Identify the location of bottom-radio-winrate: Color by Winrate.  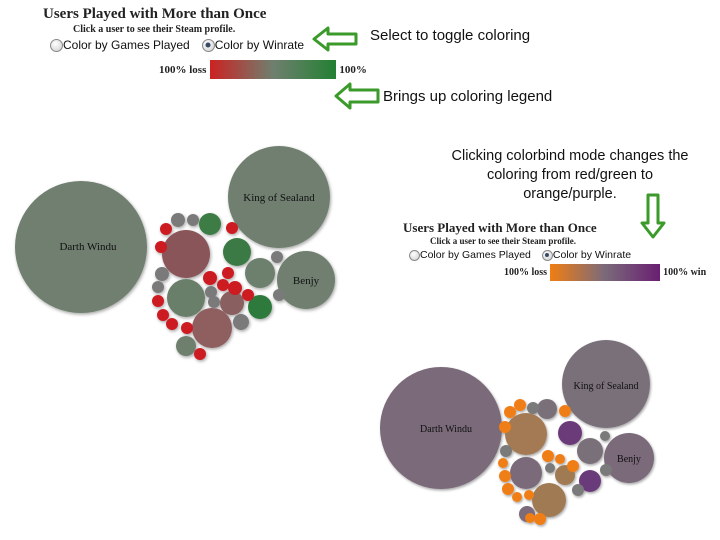
(586, 255).